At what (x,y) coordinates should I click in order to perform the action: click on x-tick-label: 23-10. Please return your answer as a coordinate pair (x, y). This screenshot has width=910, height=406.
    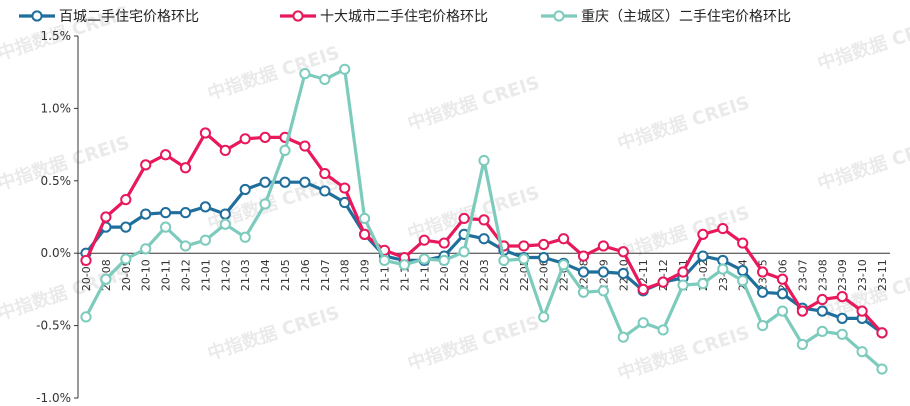
    Looking at the image, I should click on (862, 275).